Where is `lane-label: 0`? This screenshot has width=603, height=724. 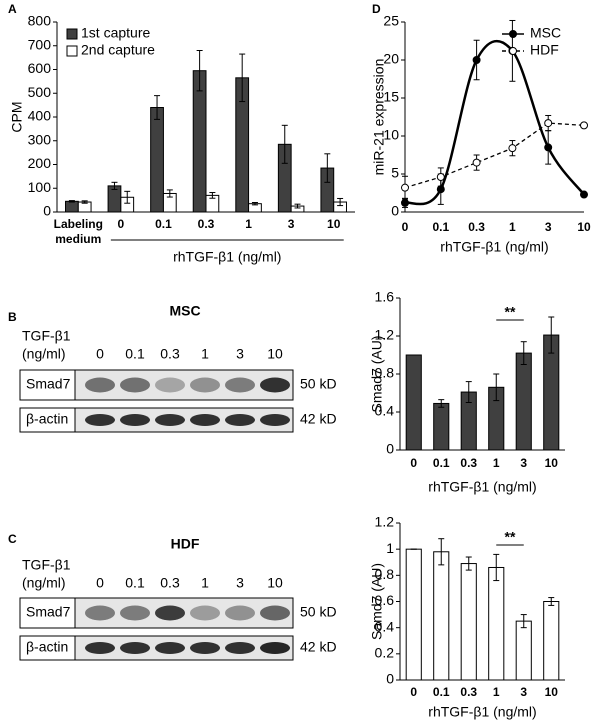
lane-label: 0 is located at coordinates (100, 354).